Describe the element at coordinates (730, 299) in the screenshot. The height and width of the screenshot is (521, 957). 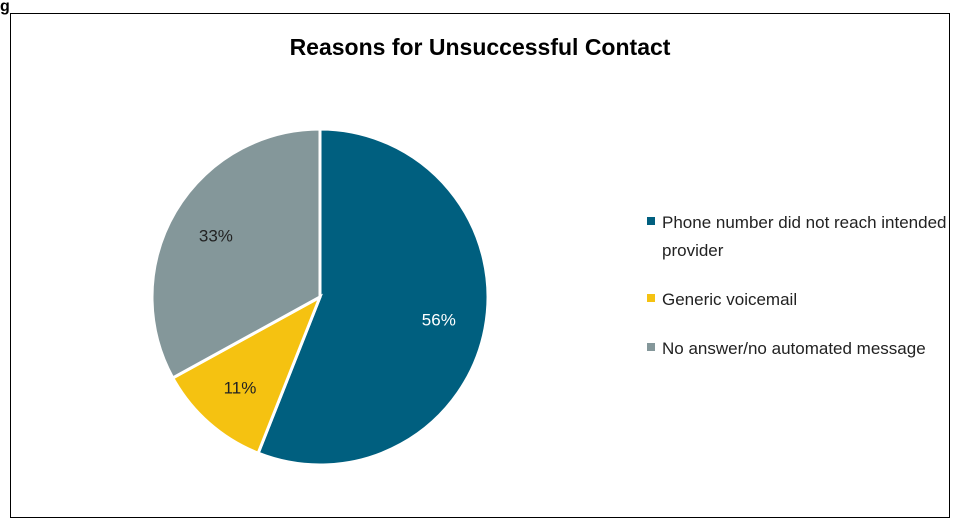
I see `legend-label: Generic voicemail` at that location.